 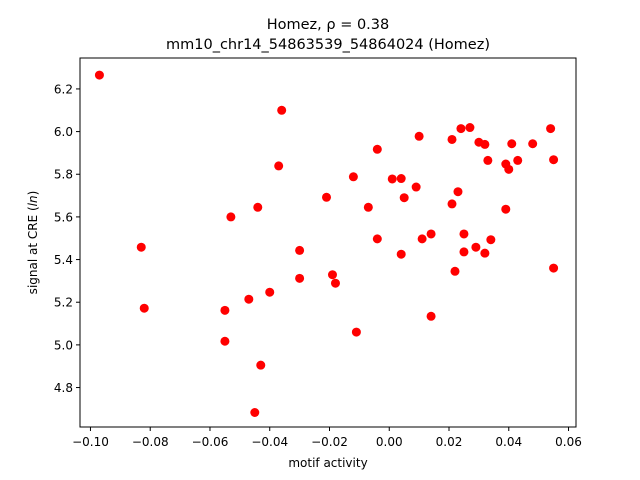 What do you see at coordinates (63, 217) in the screenshot?
I see `y-tick-label: 5.6` at bounding box center [63, 217].